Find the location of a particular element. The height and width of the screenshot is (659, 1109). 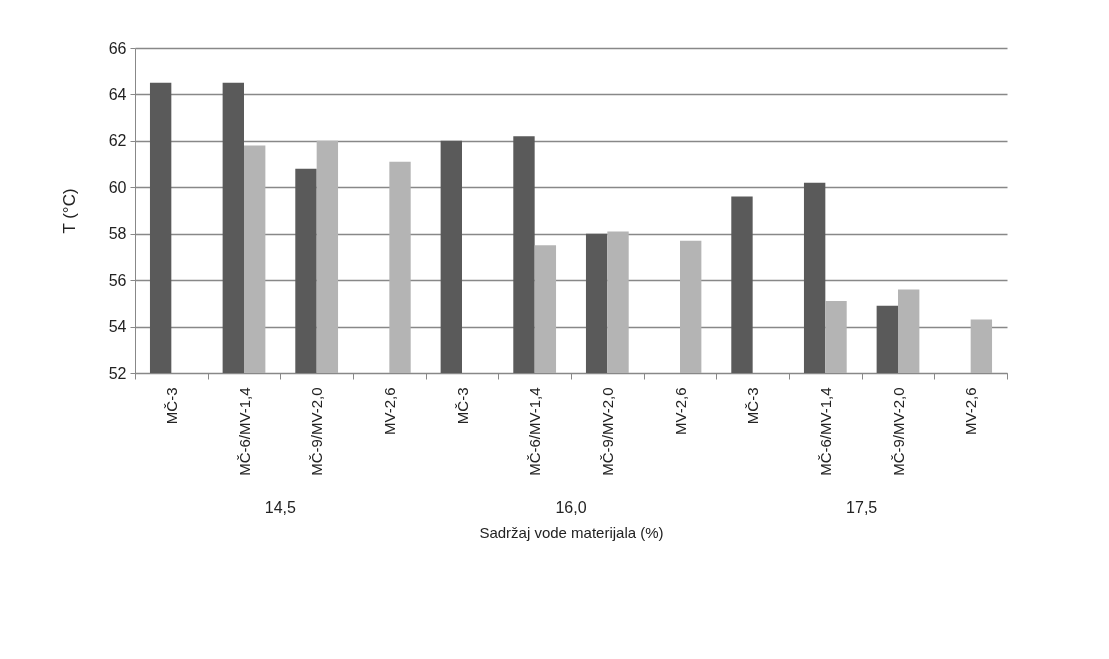

y-tick-label: 62 is located at coordinates (117, 141).